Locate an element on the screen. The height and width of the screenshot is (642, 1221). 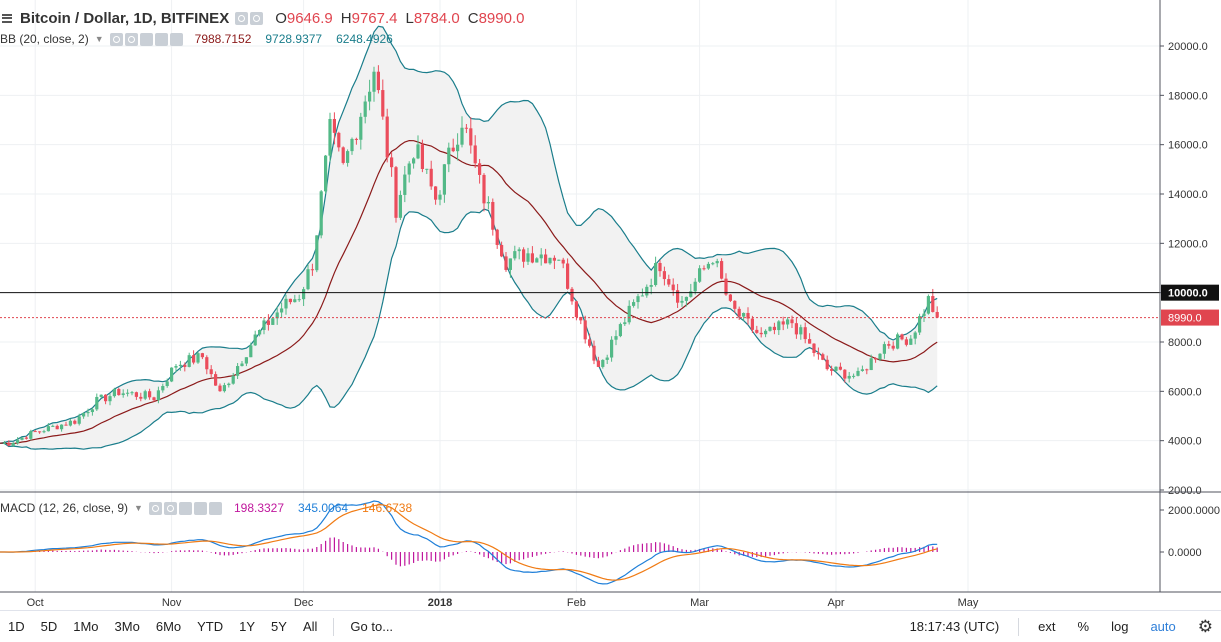
auto-button: auto is located at coordinates (1163, 626).